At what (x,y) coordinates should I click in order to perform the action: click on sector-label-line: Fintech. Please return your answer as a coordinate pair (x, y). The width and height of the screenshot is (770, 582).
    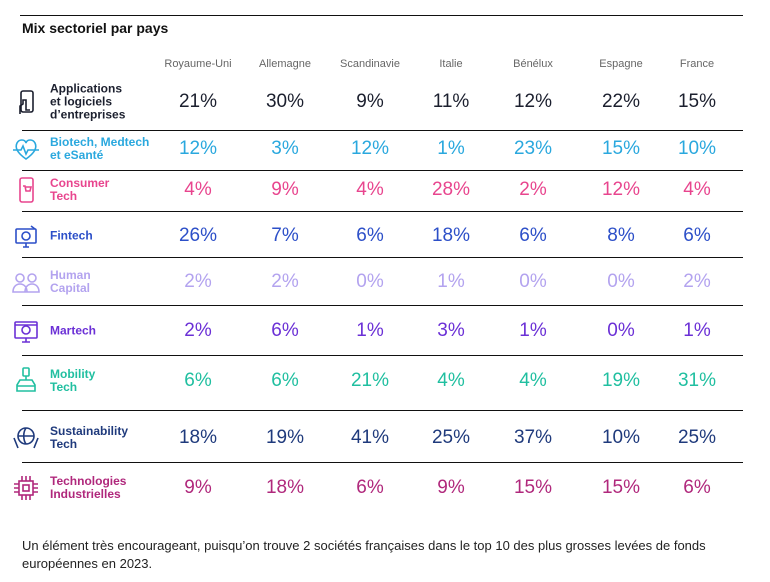
    Looking at the image, I should click on (71, 235).